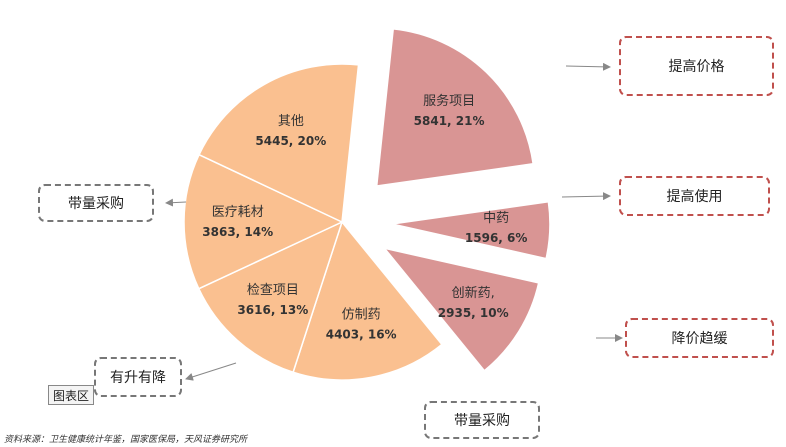 The height and width of the screenshot is (447, 786). I want to click on arrow-raise-use, so click(586, 196).